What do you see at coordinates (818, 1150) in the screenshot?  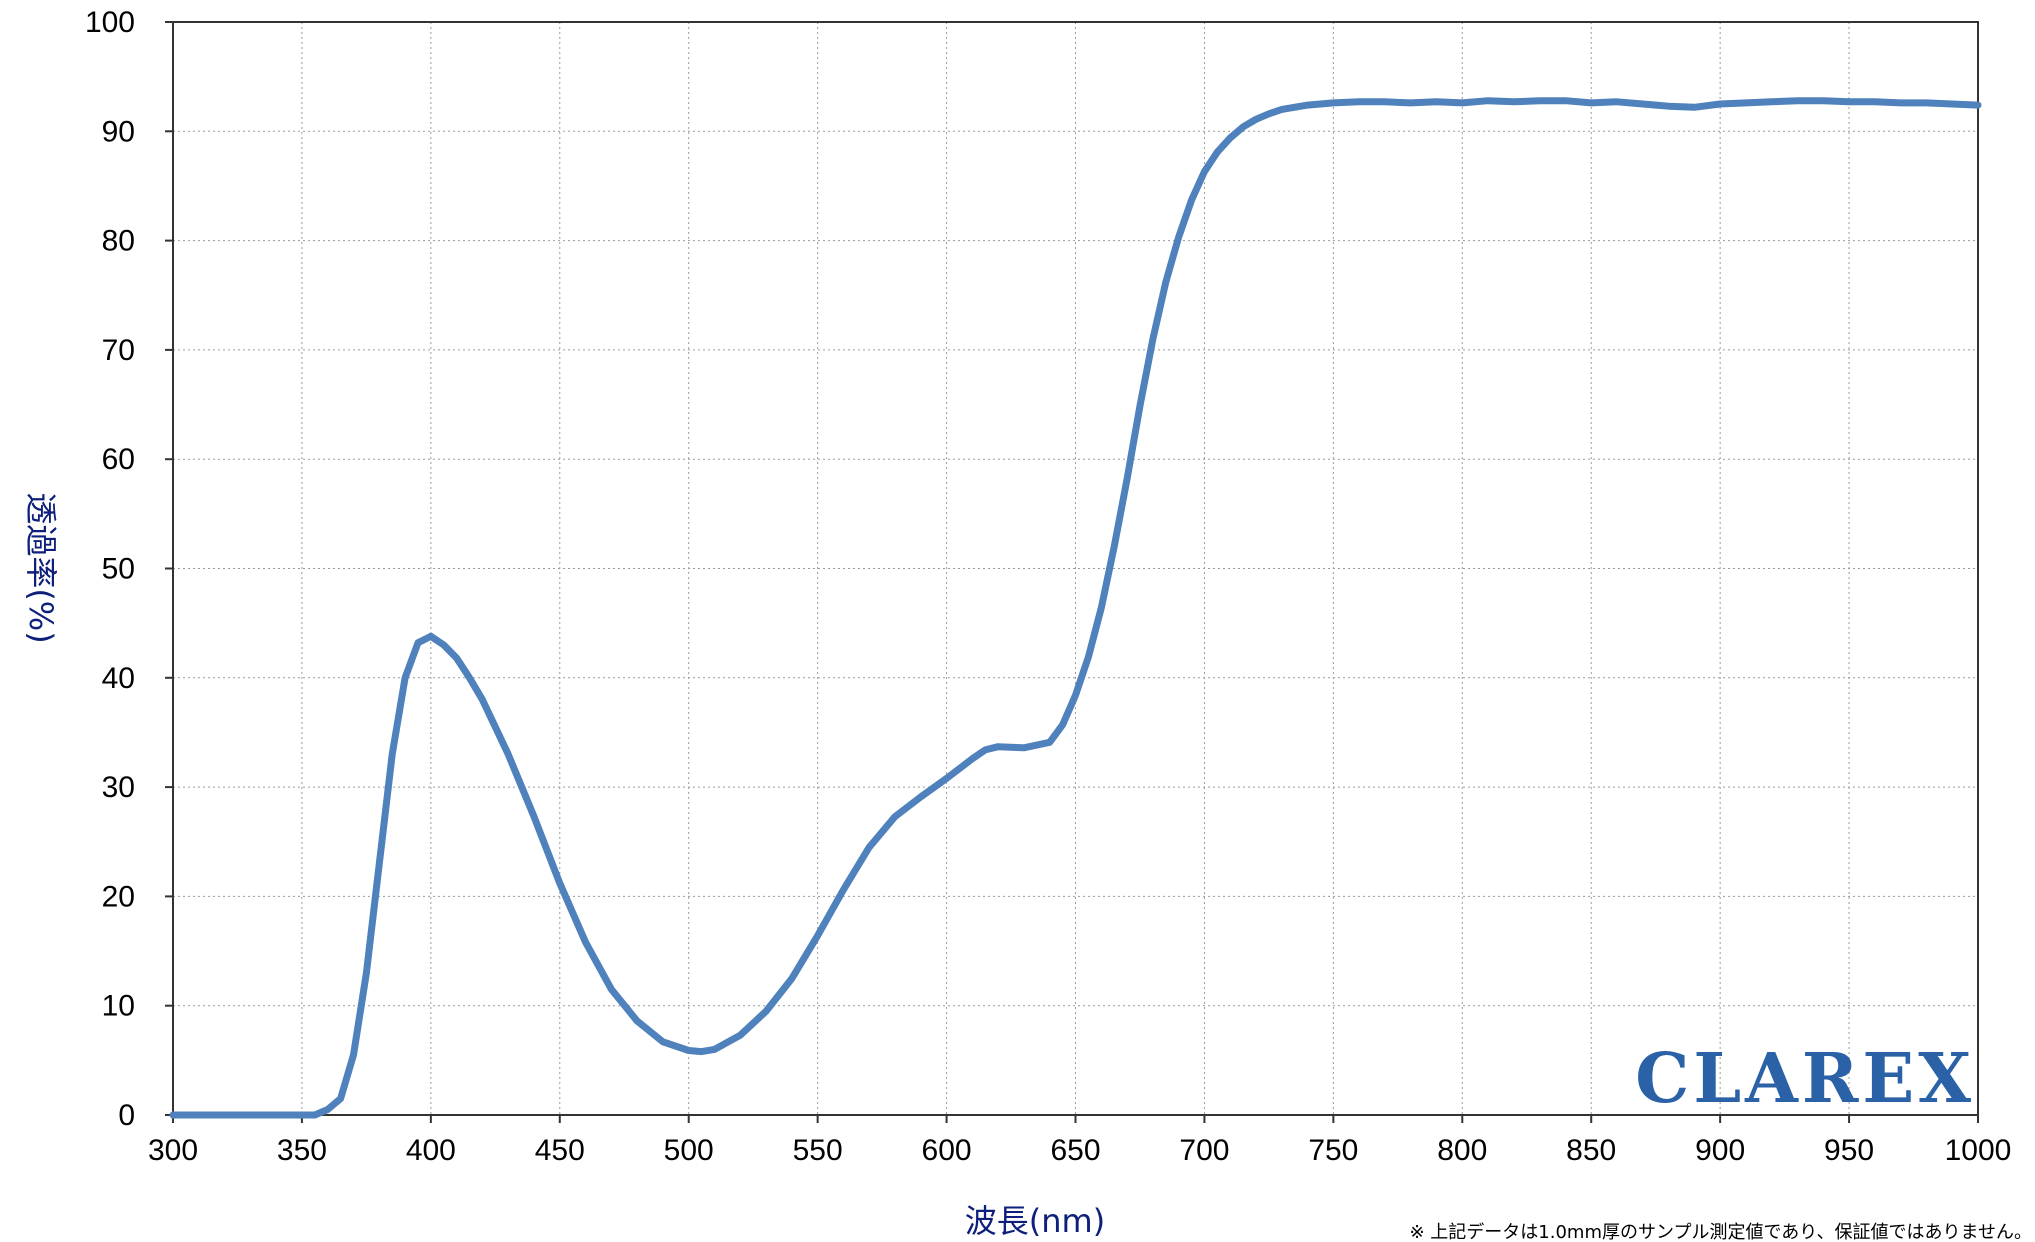 I see `x-tick-label: 550` at bounding box center [818, 1150].